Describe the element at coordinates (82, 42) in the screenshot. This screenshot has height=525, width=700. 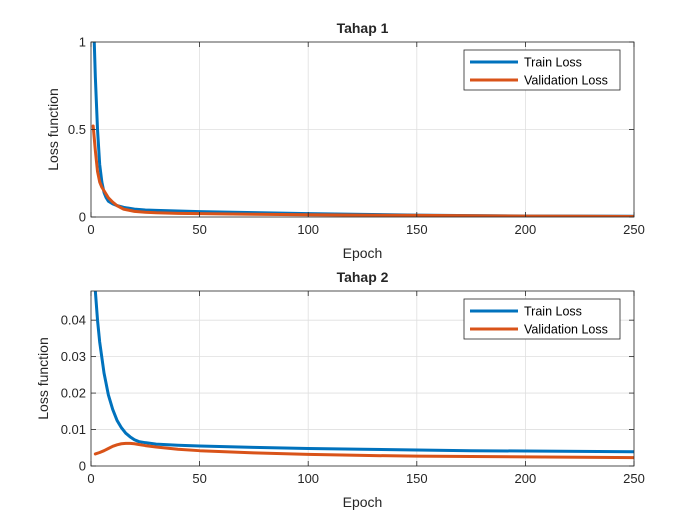
I see `y-tick-label: 1` at that location.